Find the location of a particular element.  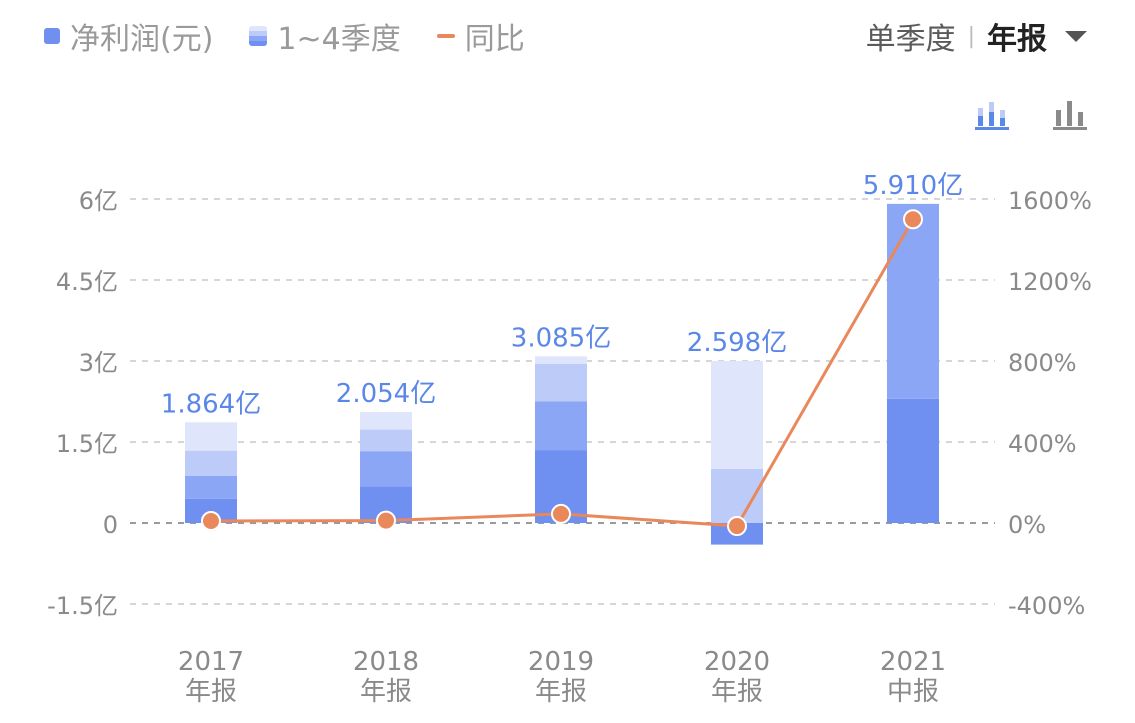

legend-net-profit-label: 净利润(元) is located at coordinates (142, 39).